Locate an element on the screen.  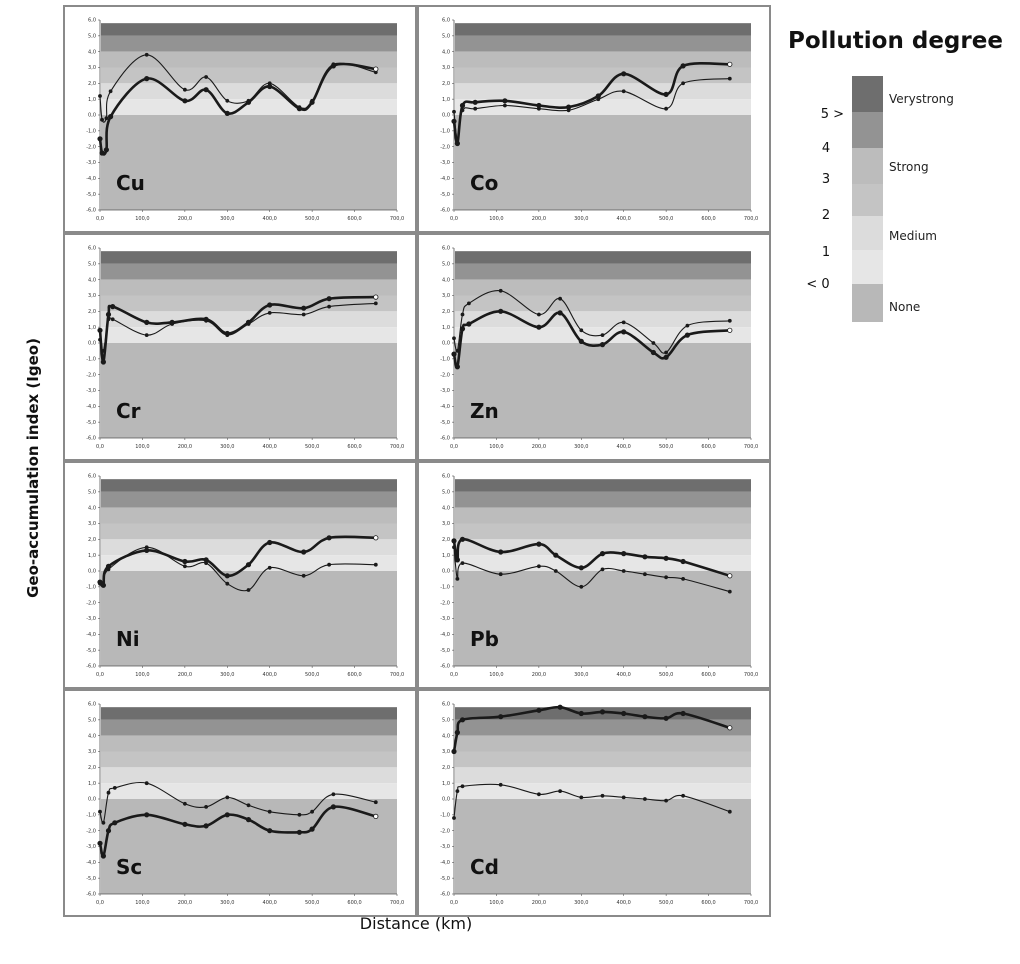
band-strong-upper is located at coordinates (249, 43).